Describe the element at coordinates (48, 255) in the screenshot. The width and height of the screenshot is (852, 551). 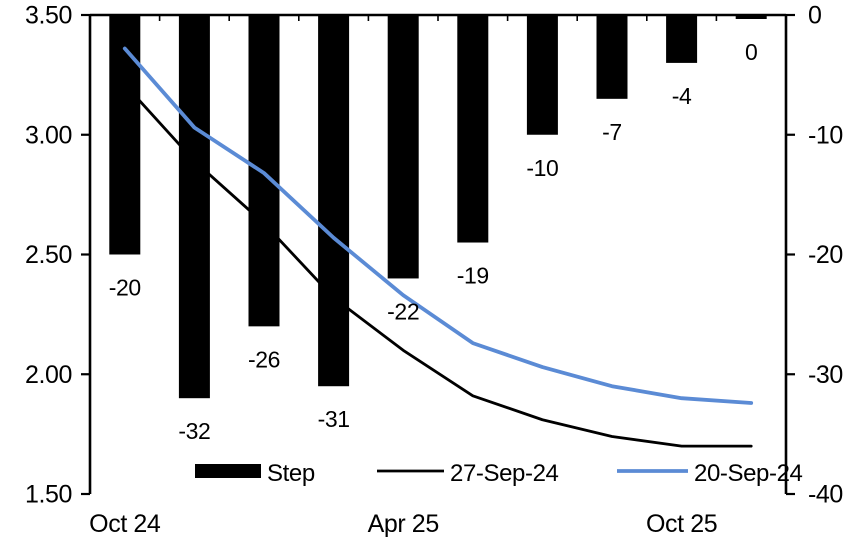
I see `left-axis-tick-label: 2.50` at that location.